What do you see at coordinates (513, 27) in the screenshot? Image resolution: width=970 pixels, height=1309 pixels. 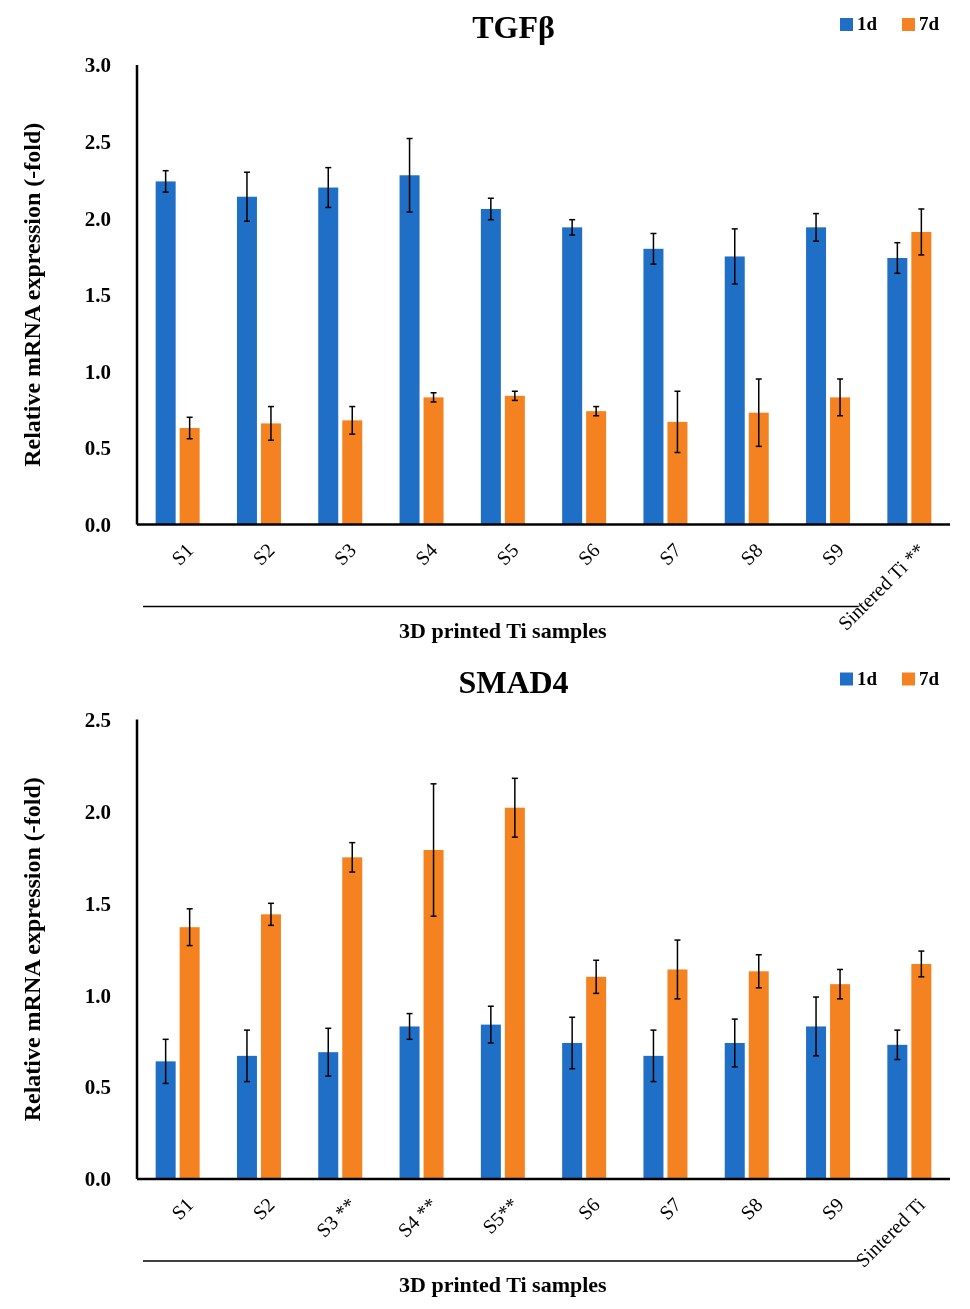 I see `chart-title: TGFβ` at bounding box center [513, 27].